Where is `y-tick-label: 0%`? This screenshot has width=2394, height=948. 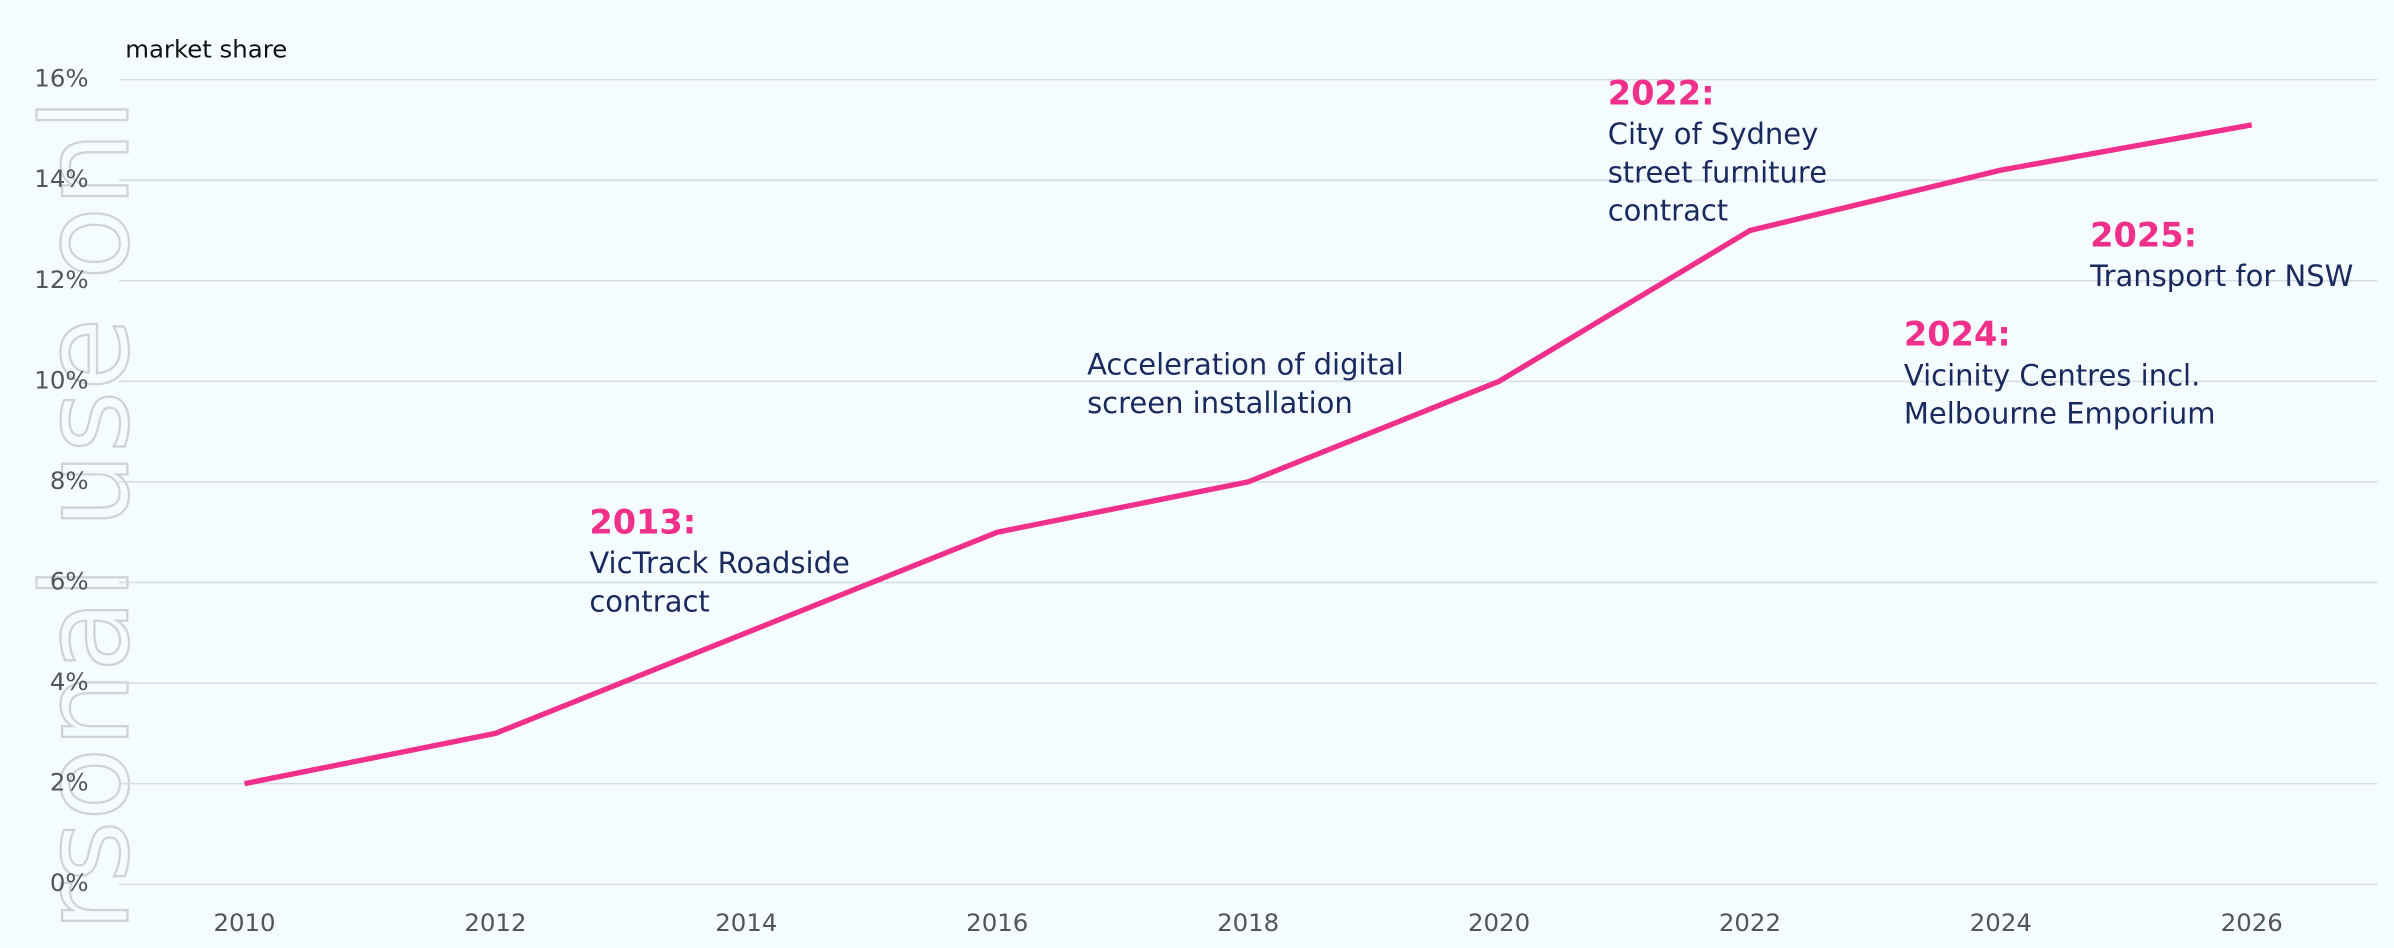 y-tick-label: 0% is located at coordinates (69, 882).